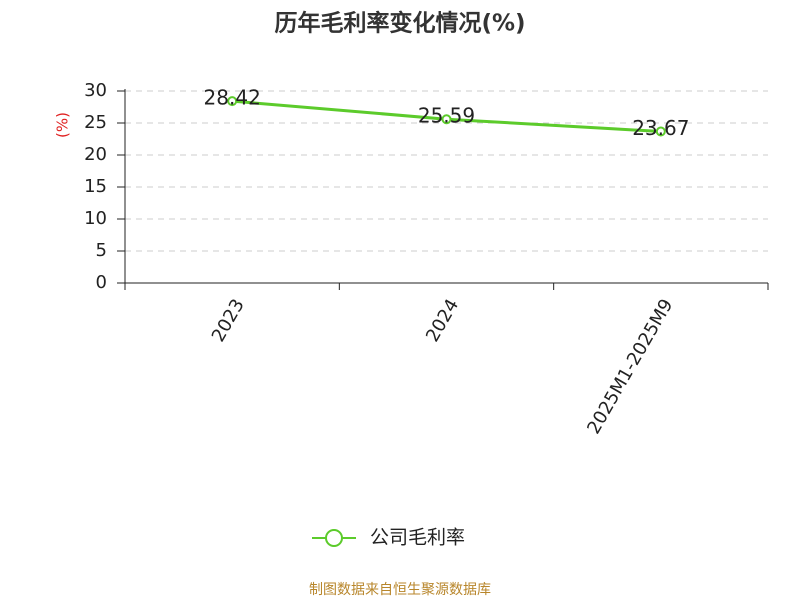 The height and width of the screenshot is (600, 800). Describe the element at coordinates (101, 250) in the screenshot. I see `y-tick-label: 5` at that location.